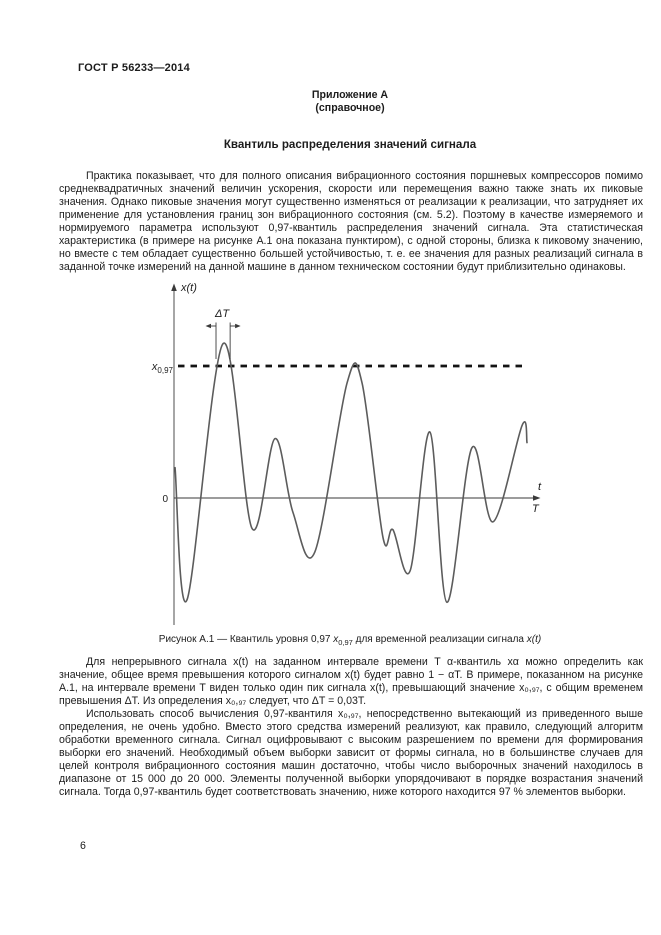 Image resolution: width=661 pixels, height=935 pixels. Describe the element at coordinates (154, 367) in the screenshot. I see `quantile-label-base: x` at that location.